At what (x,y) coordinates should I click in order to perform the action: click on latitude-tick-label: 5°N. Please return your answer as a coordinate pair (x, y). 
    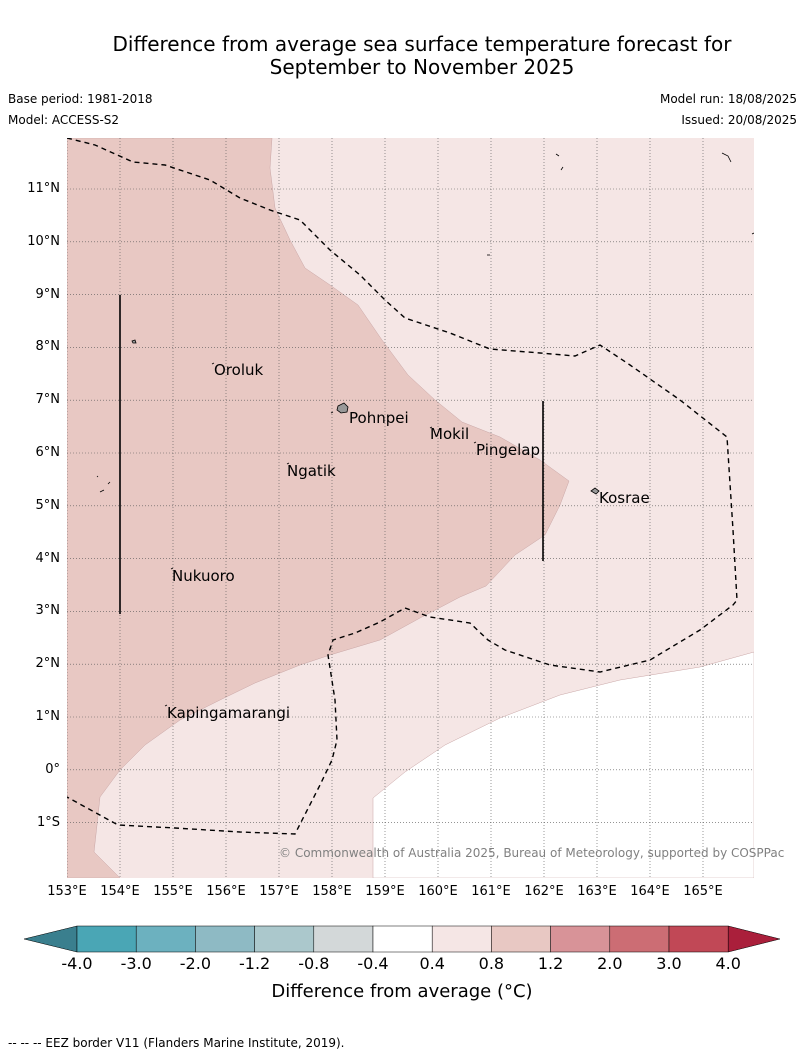
    Looking at the image, I should click on (48, 505).